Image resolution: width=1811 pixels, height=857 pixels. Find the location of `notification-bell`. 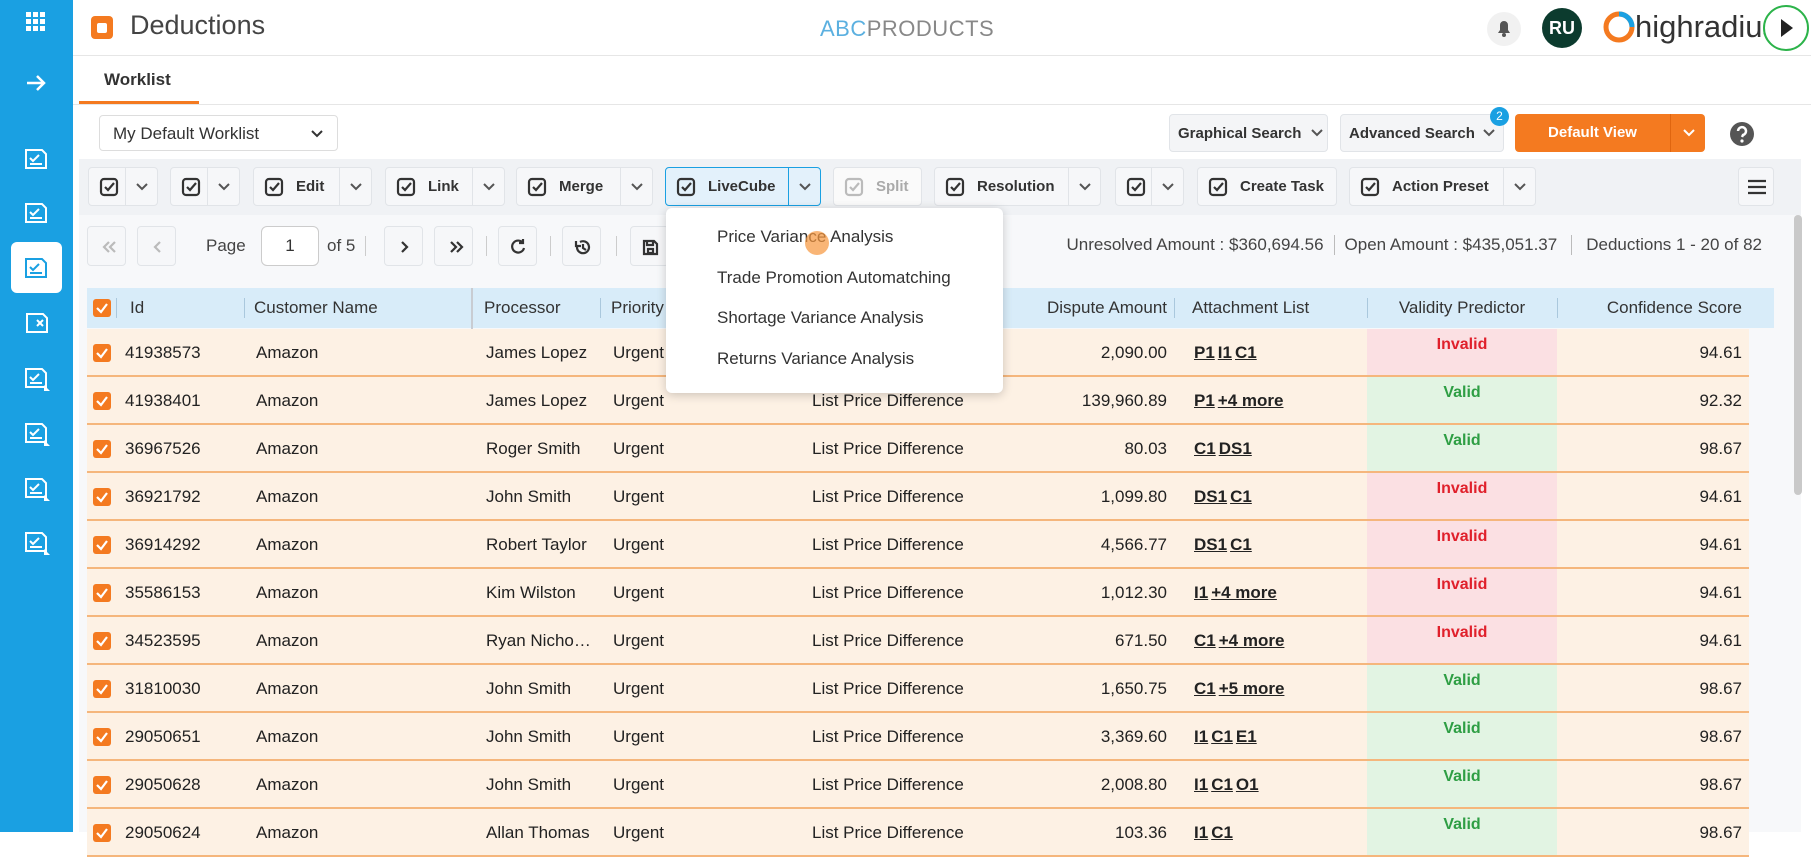

notification-bell is located at coordinates (1504, 29).